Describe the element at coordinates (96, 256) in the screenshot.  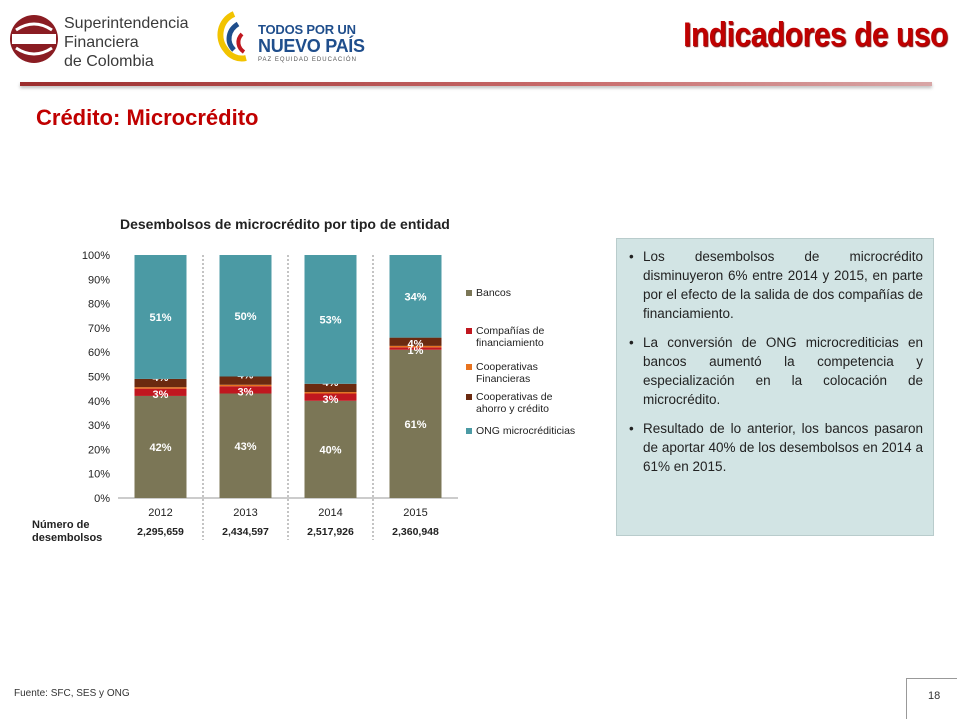
I see `y-tick-label: 100%` at that location.